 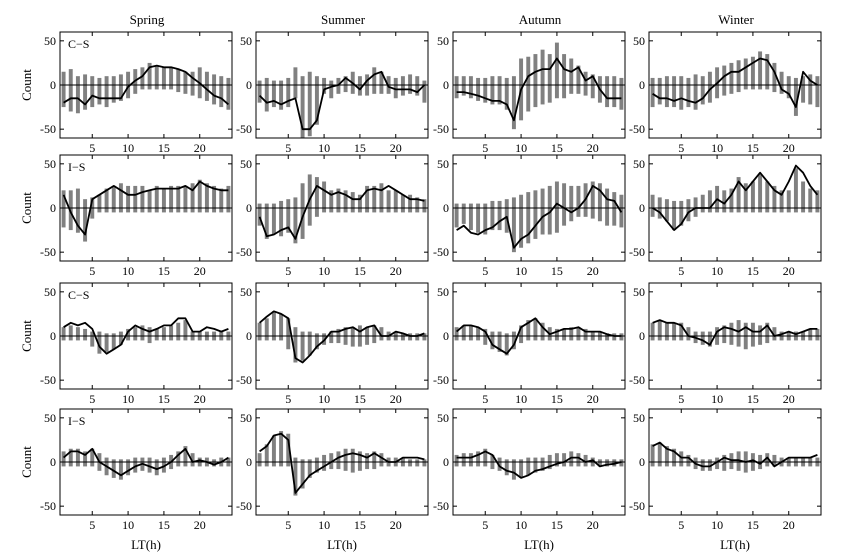 I want to click on panel-r2-c2: 5 10 15 20 50 0 -50, so click(x=529, y=344).